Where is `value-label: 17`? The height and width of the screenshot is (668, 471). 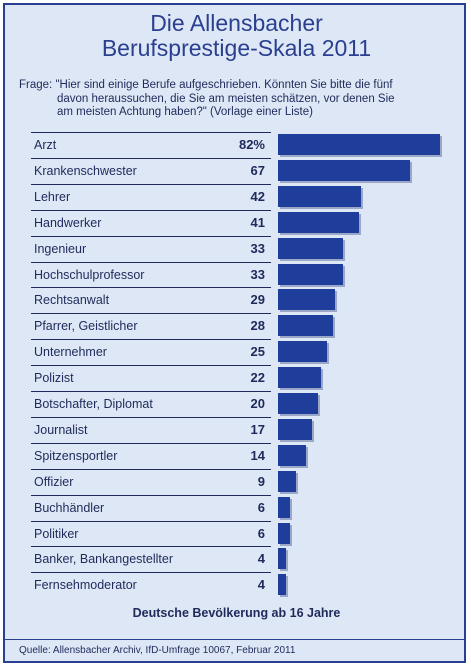 value-label: 17 is located at coordinates (257, 429).